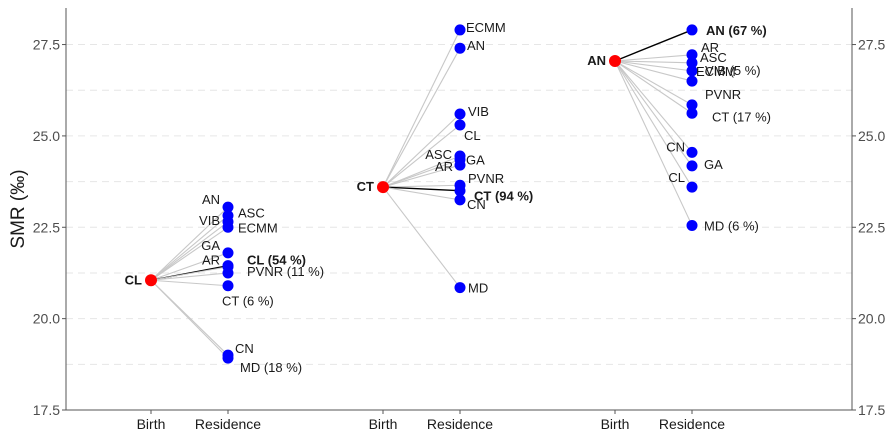 This screenshot has height=433, width=894. What do you see at coordinates (478, 288) in the screenshot?
I see `point-label: MD` at bounding box center [478, 288].